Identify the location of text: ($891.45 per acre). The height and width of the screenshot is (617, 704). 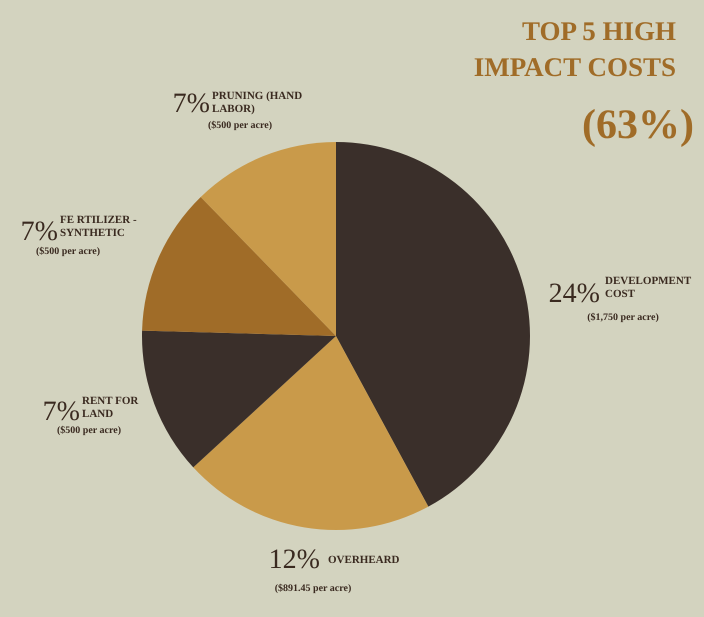
(313, 588).